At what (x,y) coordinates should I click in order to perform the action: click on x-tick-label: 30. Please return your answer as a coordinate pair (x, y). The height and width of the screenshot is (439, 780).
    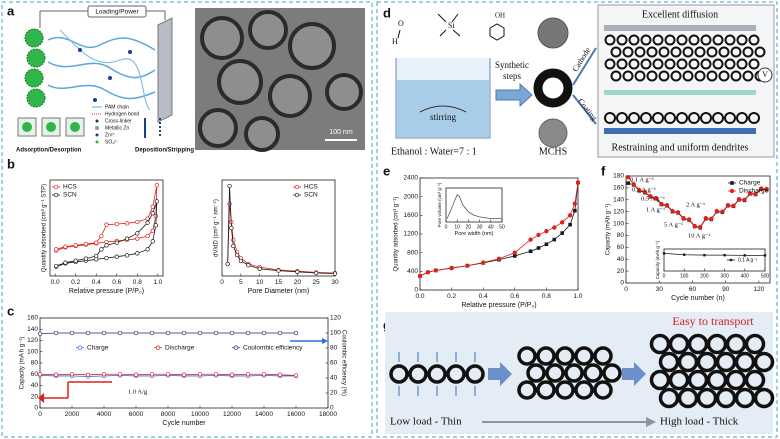
    Looking at the image, I should click on (660, 289).